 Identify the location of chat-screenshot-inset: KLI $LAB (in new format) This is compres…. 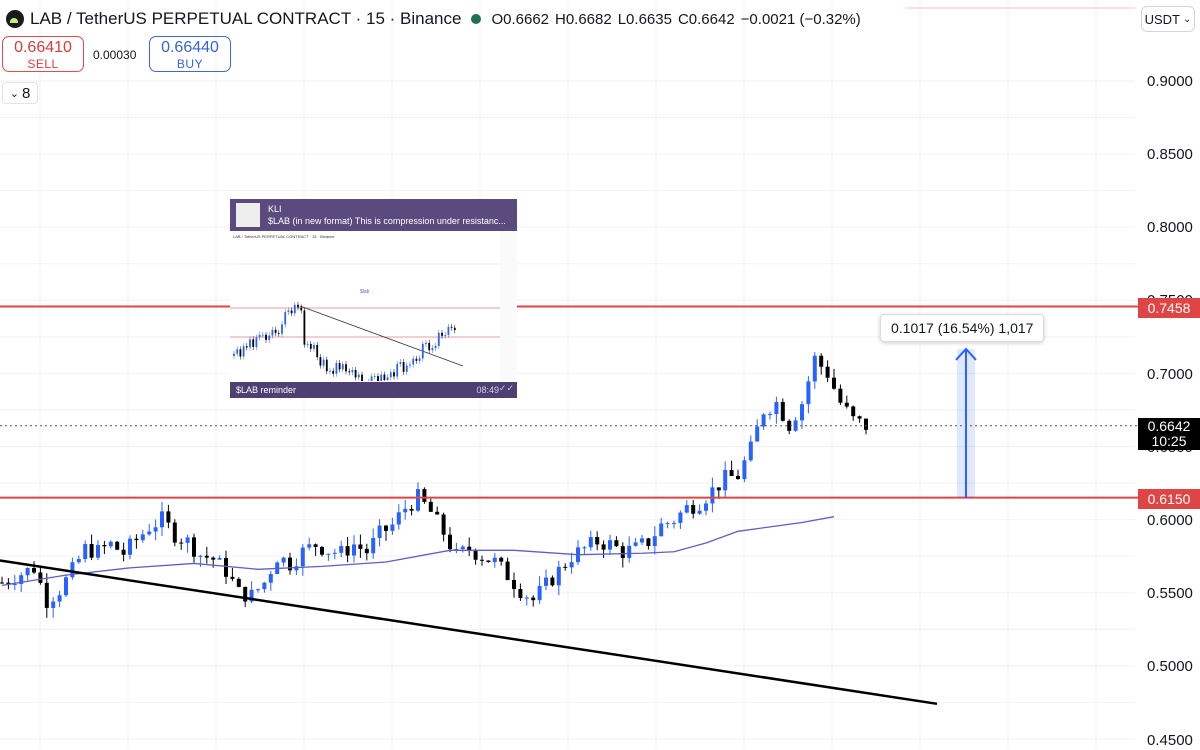
(373, 298).